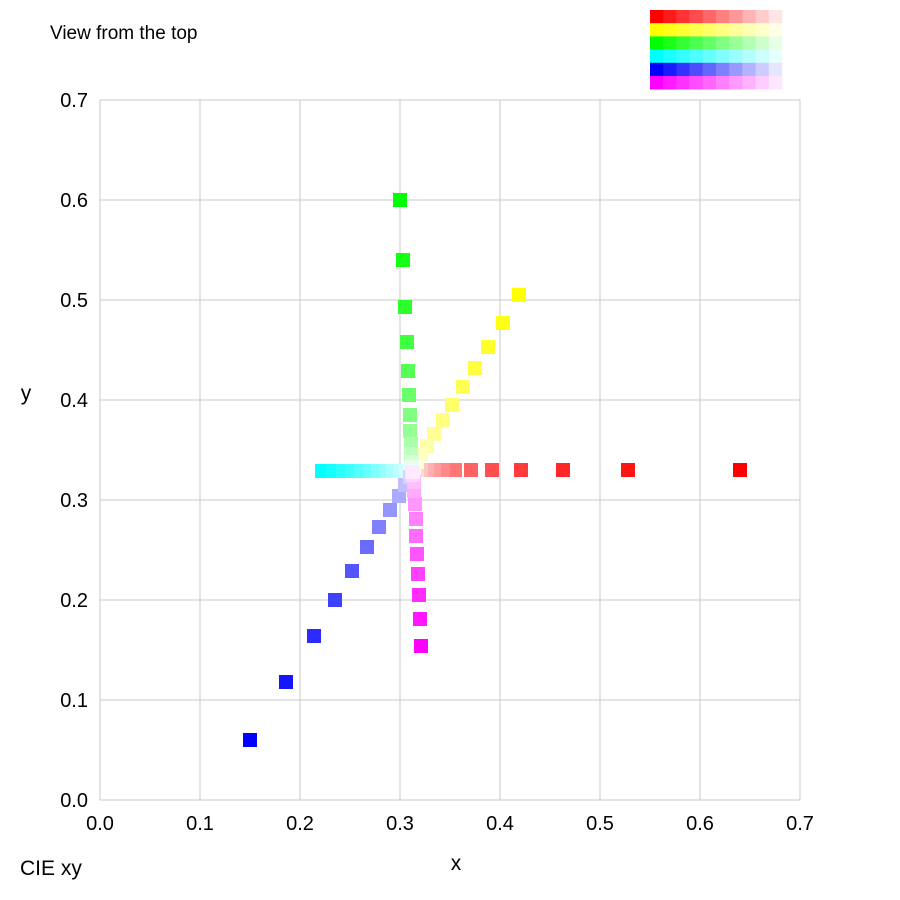 The width and height of the screenshot is (900, 900). I want to click on y-tick-label: 0.4, so click(74, 401).